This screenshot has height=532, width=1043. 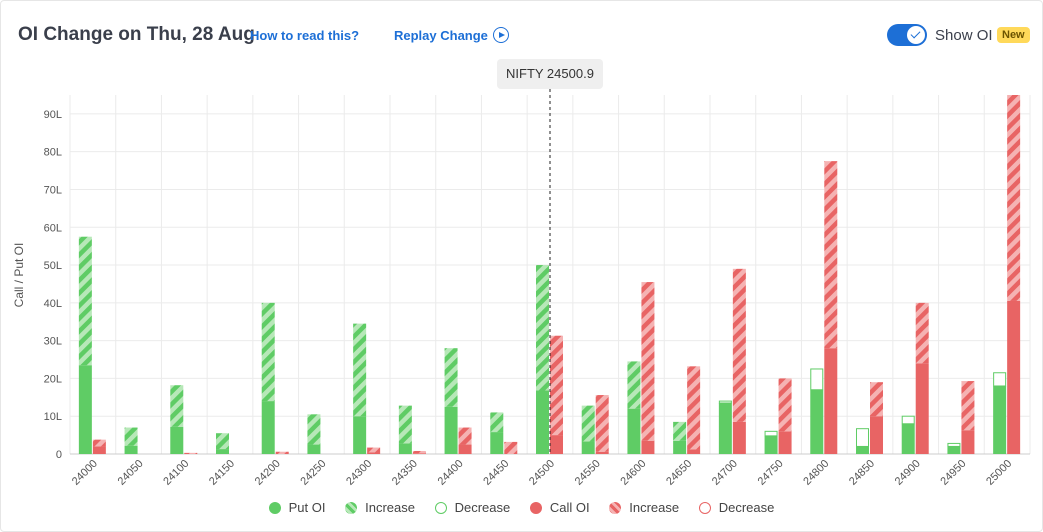 I want to click on legend-call-oi-label: Call OI, so click(x=569, y=507).